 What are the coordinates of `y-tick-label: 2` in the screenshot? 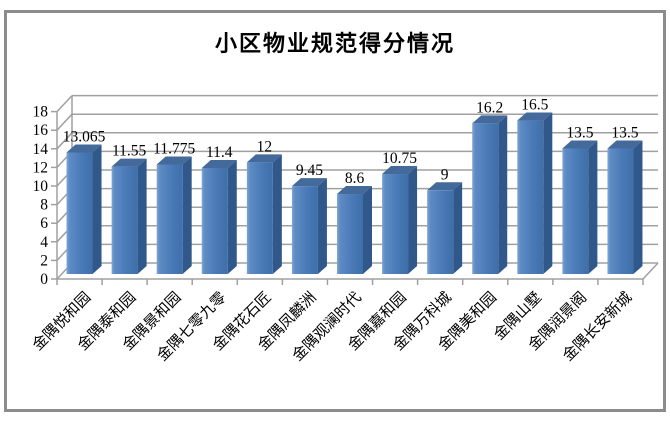 It's located at (44, 260).